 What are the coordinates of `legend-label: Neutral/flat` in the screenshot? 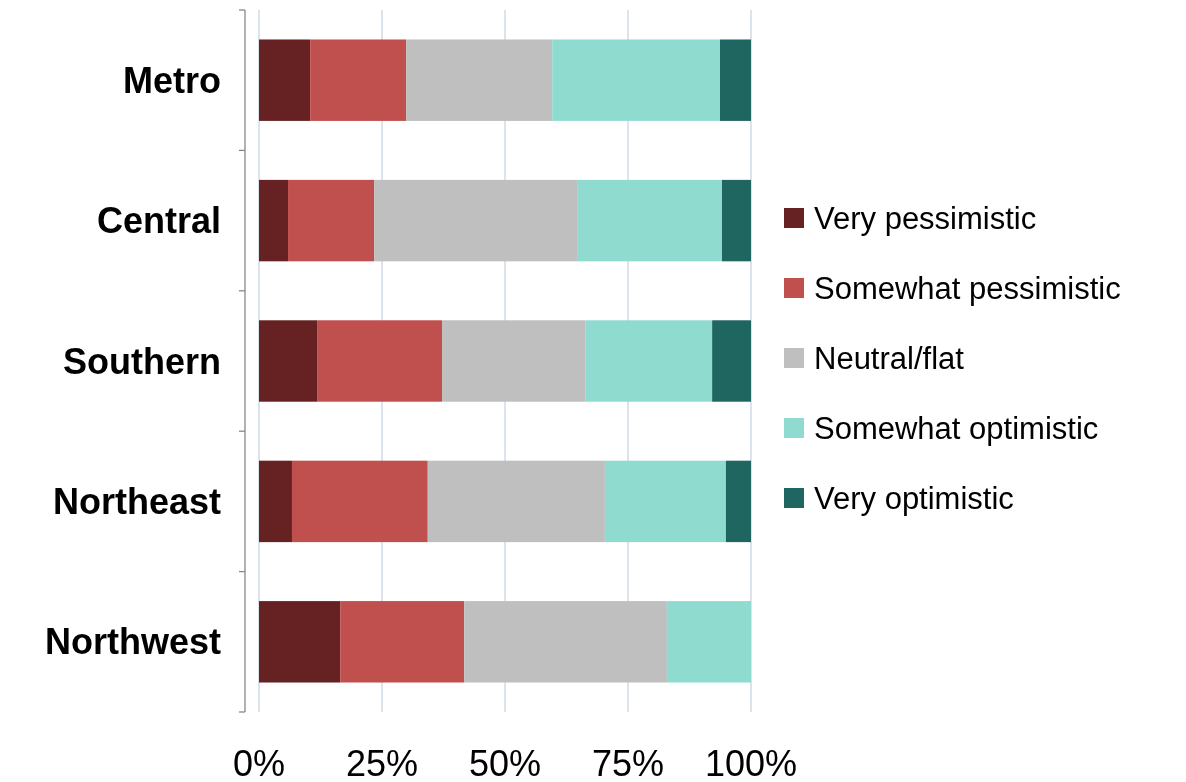 It's located at (889, 358).